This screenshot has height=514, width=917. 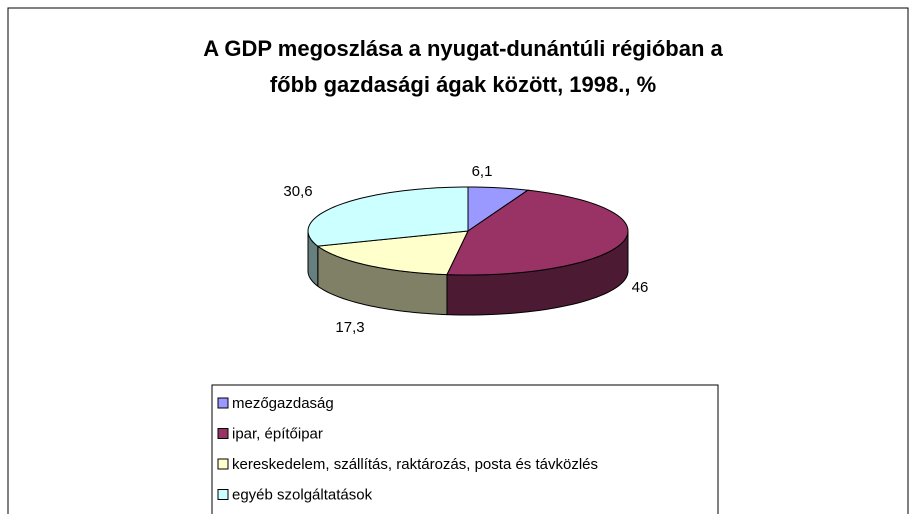 What do you see at coordinates (349, 327) in the screenshot?
I see `data-label: 17,3` at bounding box center [349, 327].